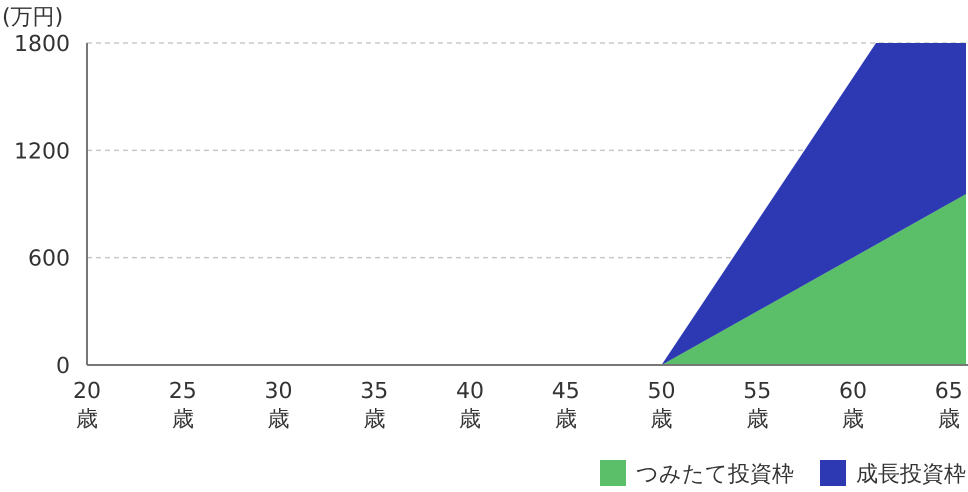 Image resolution: width=968 pixels, height=492 pixels. Describe the element at coordinates (853, 405) in the screenshot. I see `x-tick-label: 60 歳` at that location.